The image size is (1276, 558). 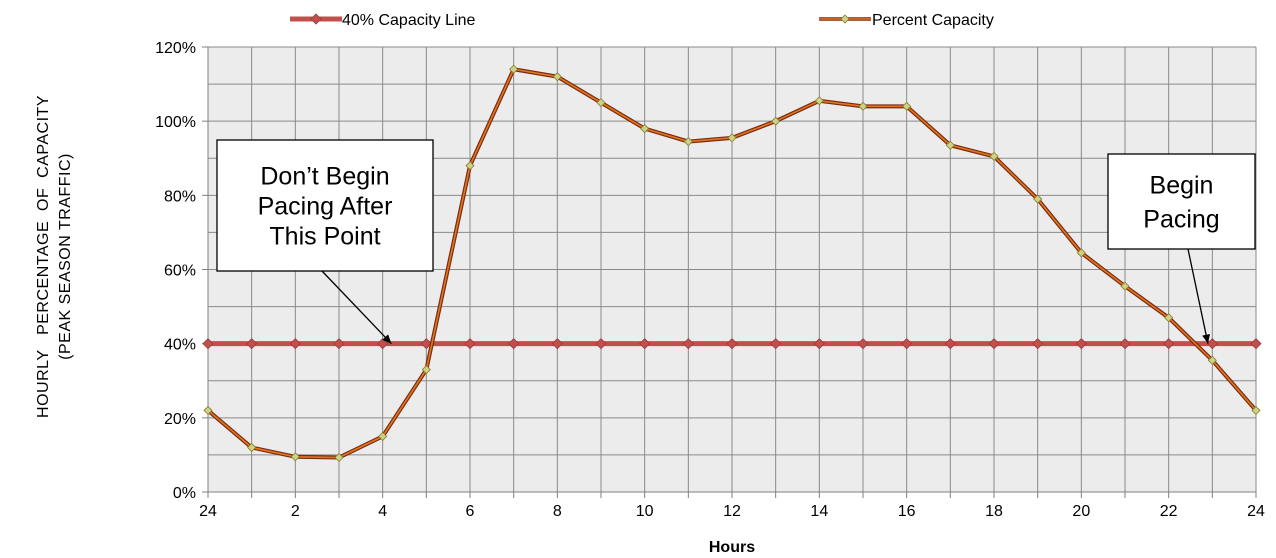 What do you see at coordinates (470, 511) in the screenshot?
I see `x-tick-label: 6` at bounding box center [470, 511].